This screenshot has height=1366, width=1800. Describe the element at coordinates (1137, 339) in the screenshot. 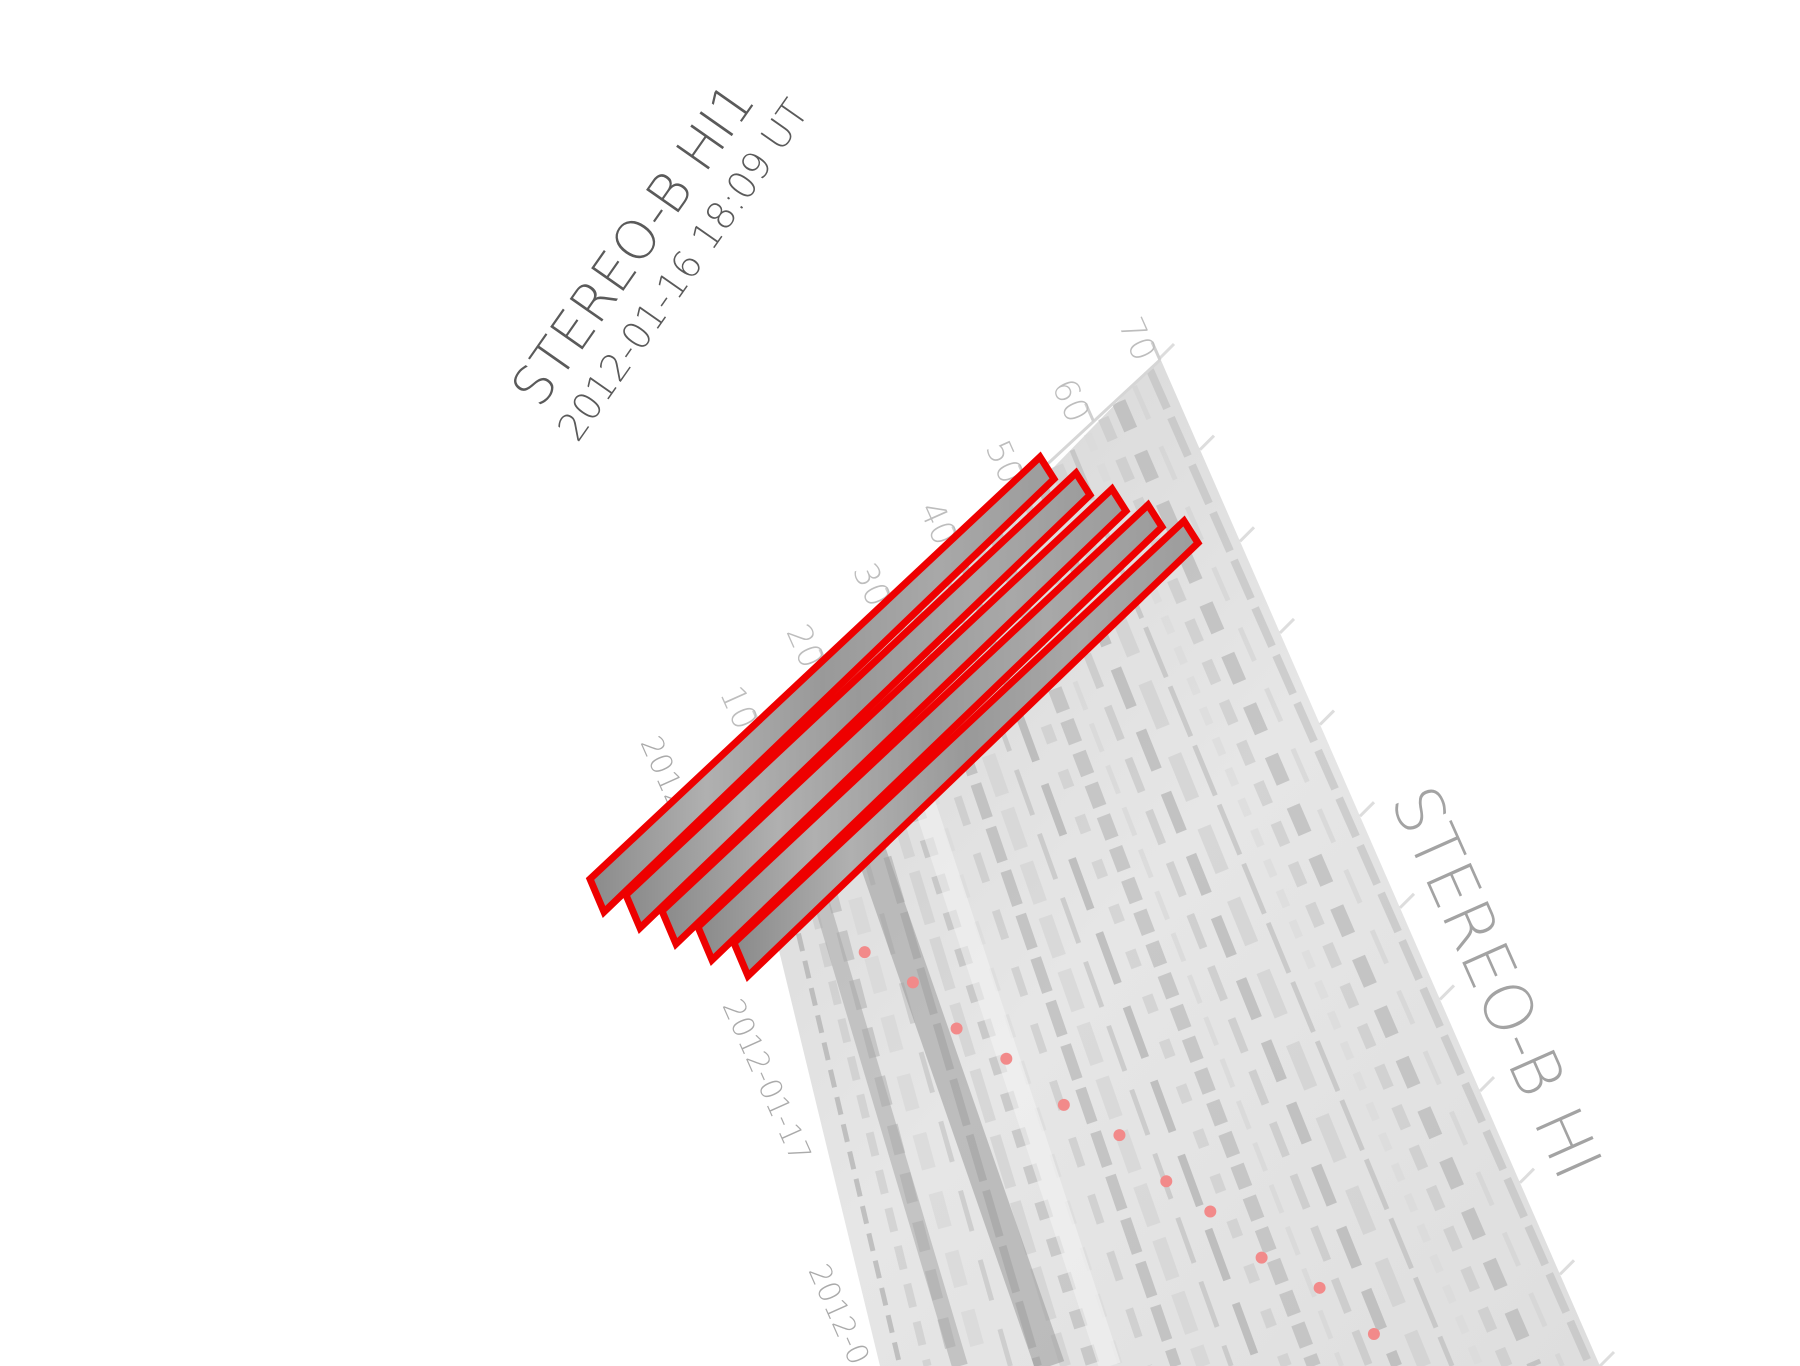

I see `elongation-tick-label: 70` at that location.